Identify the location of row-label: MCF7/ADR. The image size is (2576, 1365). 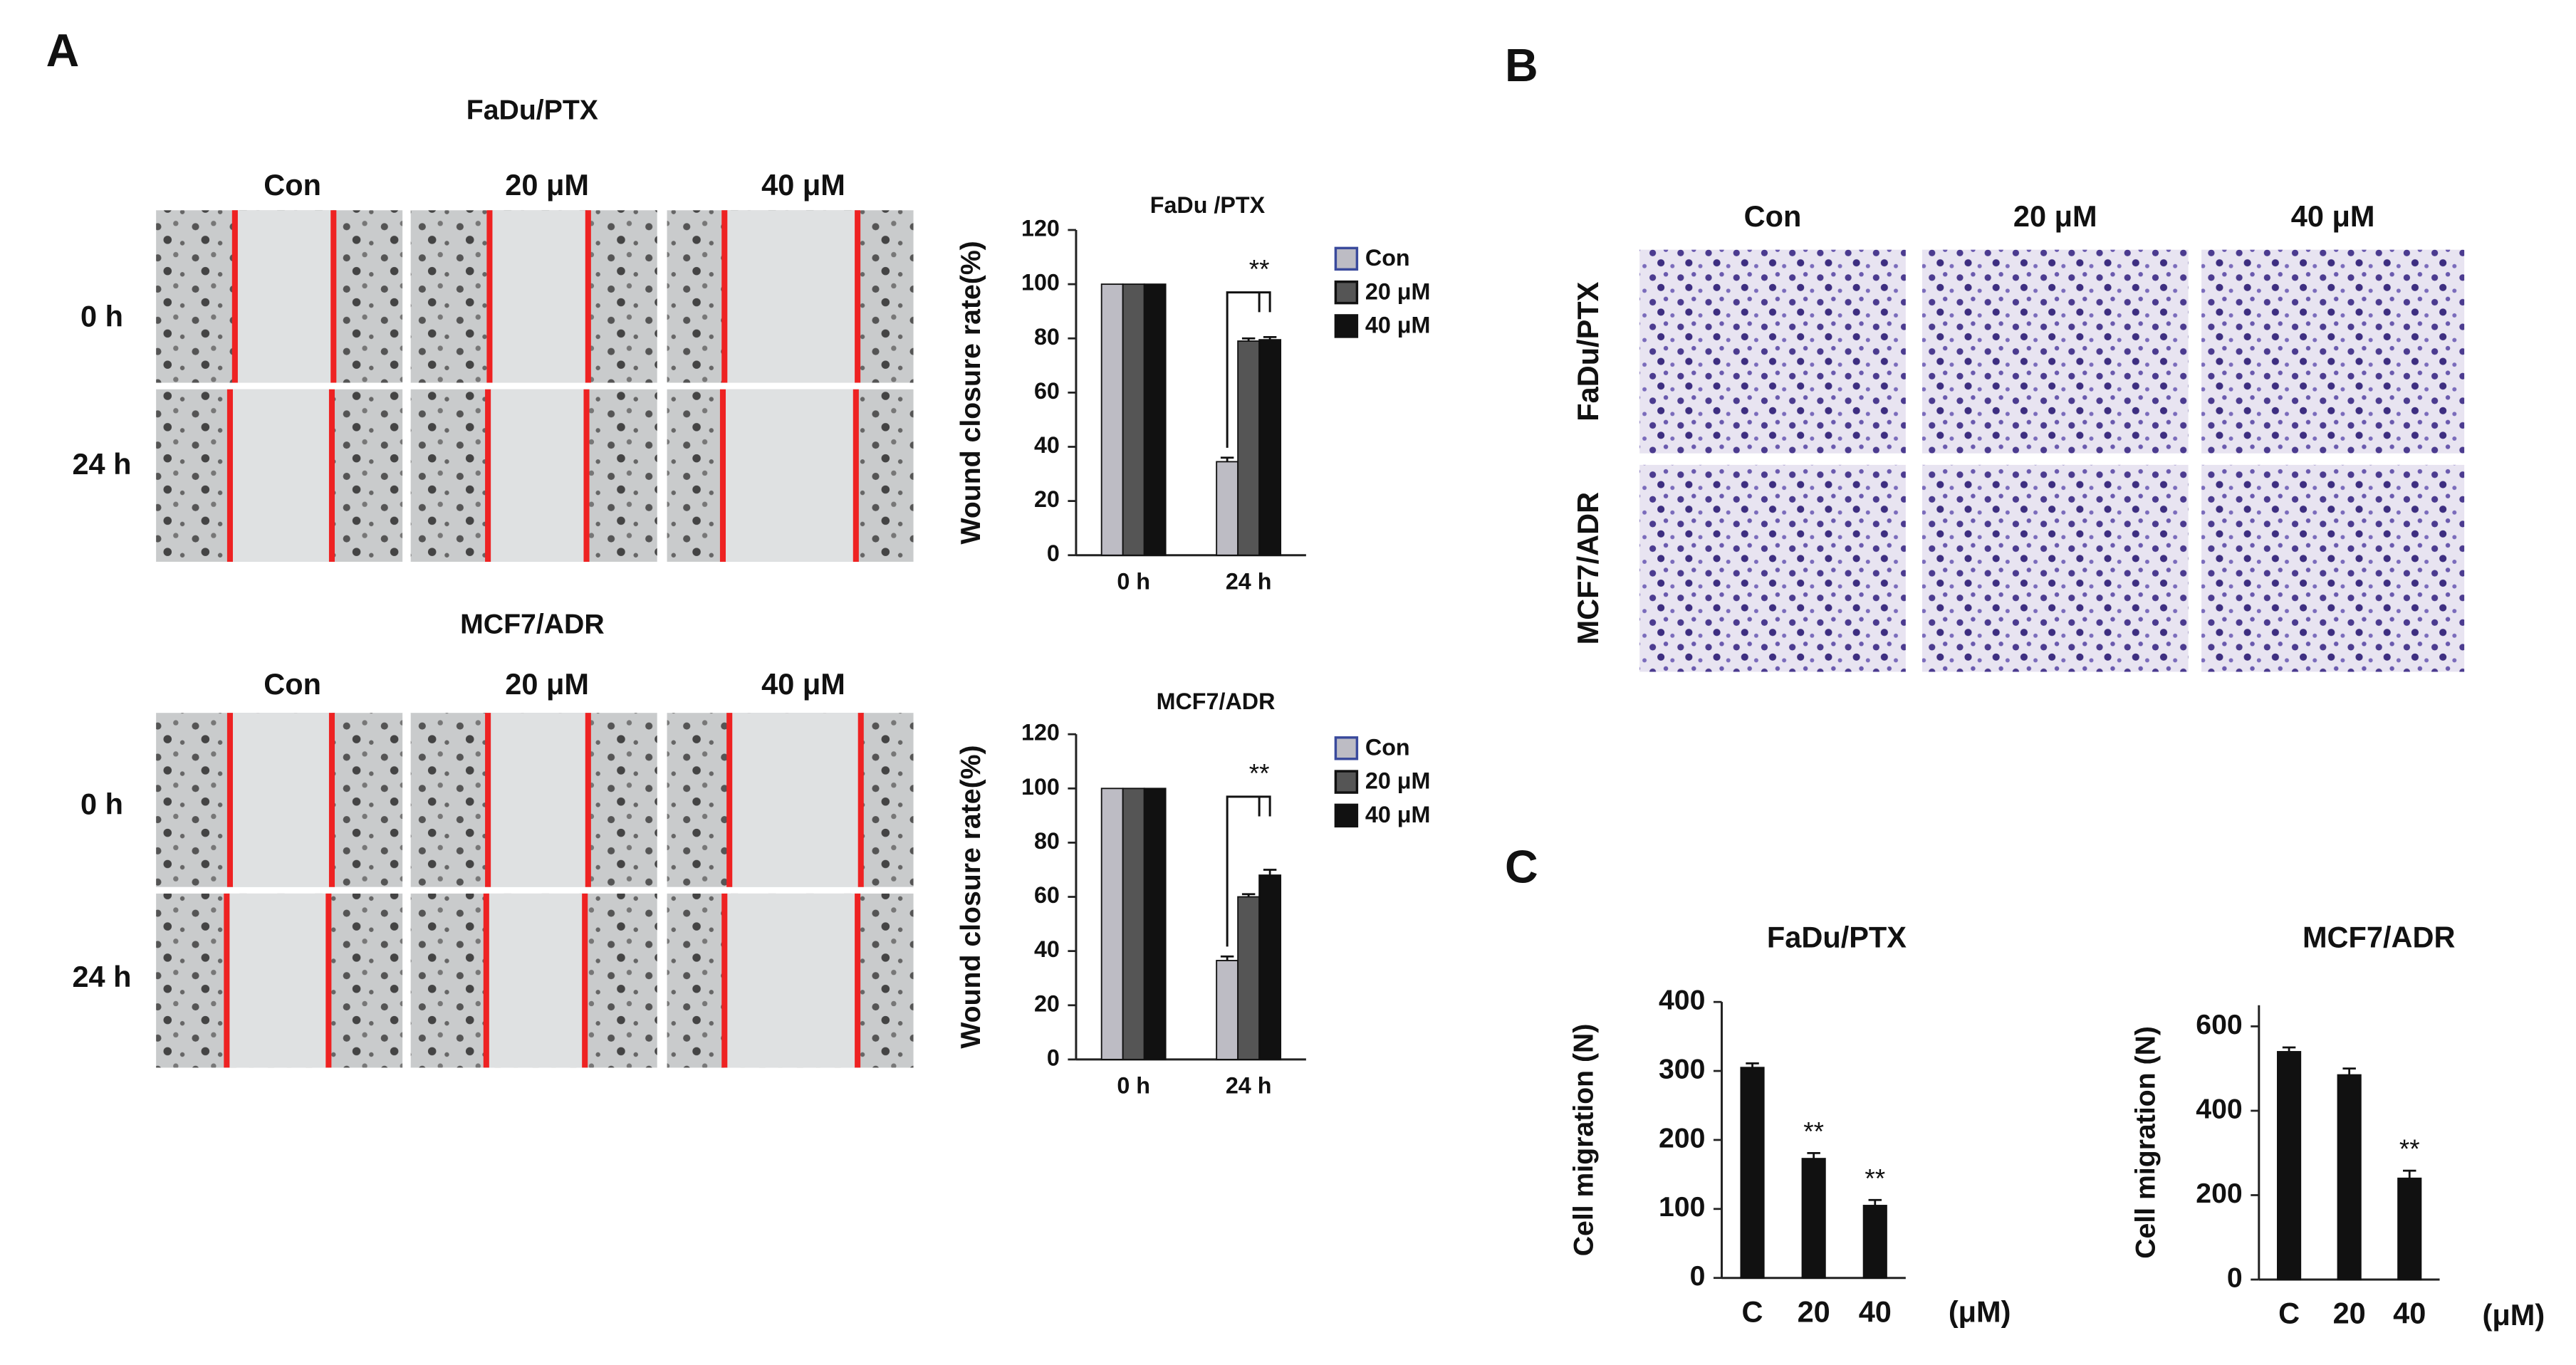
(1588, 568).